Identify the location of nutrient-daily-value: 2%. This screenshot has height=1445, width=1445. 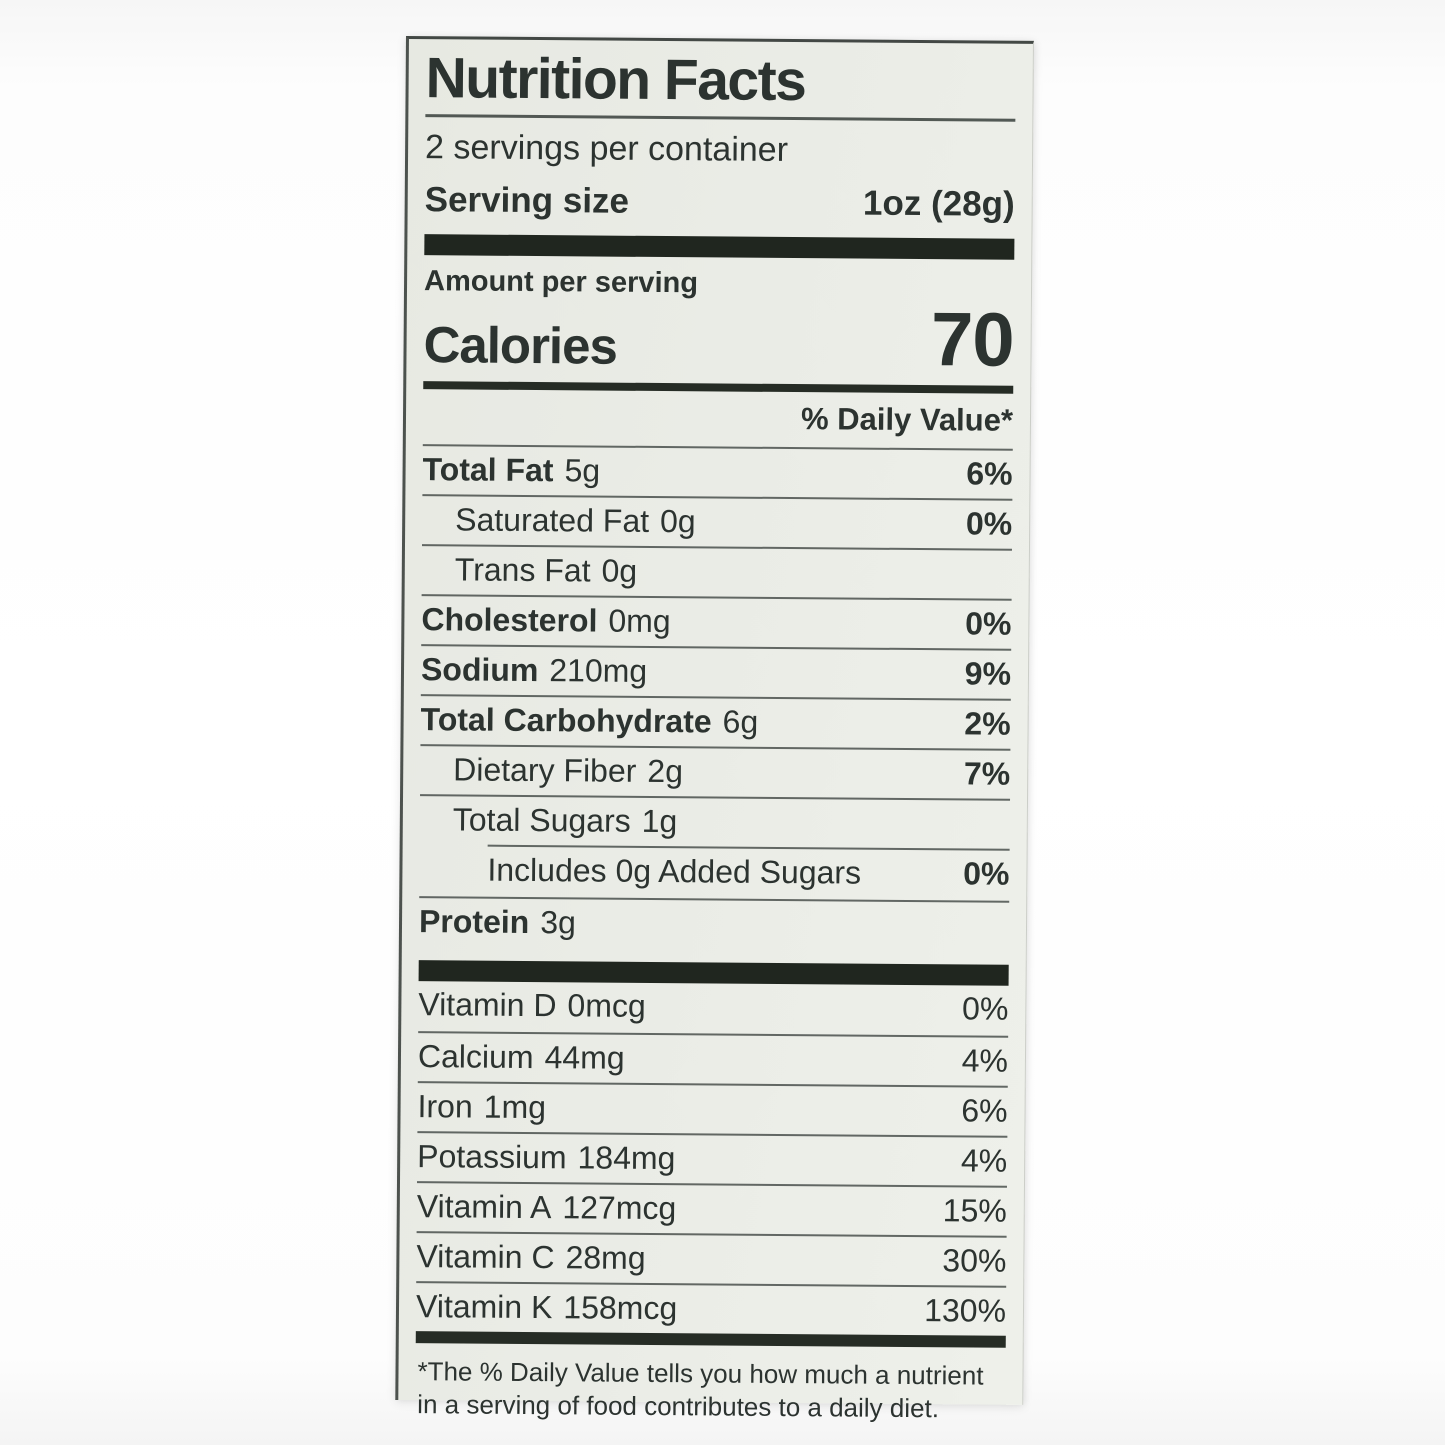
(987, 723).